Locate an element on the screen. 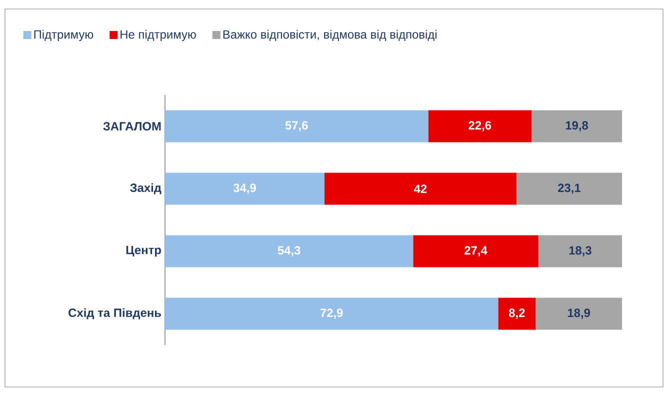 Image resolution: width=670 pixels, height=395 pixels. data-label: 27,4 is located at coordinates (476, 251).